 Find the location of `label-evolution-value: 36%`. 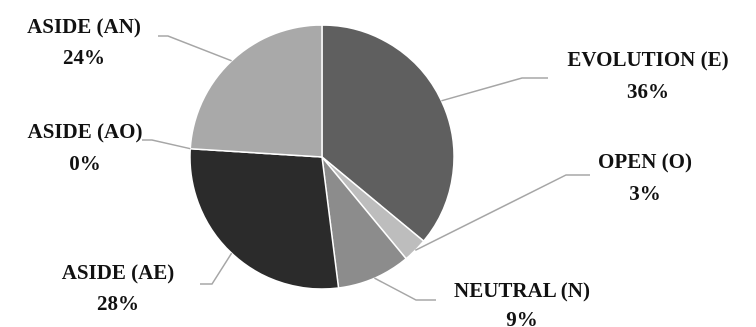

label-evolution-value: 36% is located at coordinates (648, 91).